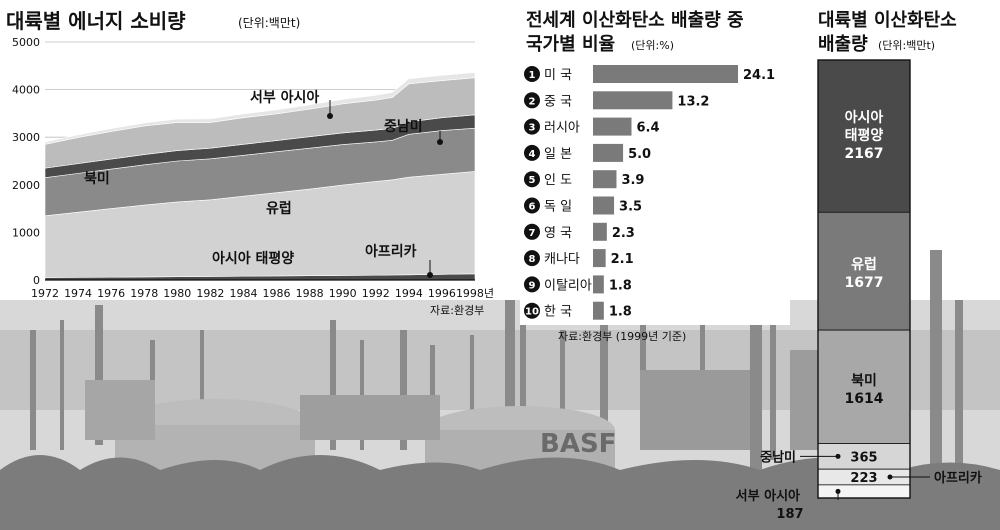 This screenshot has height=530, width=1000. What do you see at coordinates (284, 97) in the screenshot?
I see `label-west-asia: 서부 아시아` at bounding box center [284, 97].